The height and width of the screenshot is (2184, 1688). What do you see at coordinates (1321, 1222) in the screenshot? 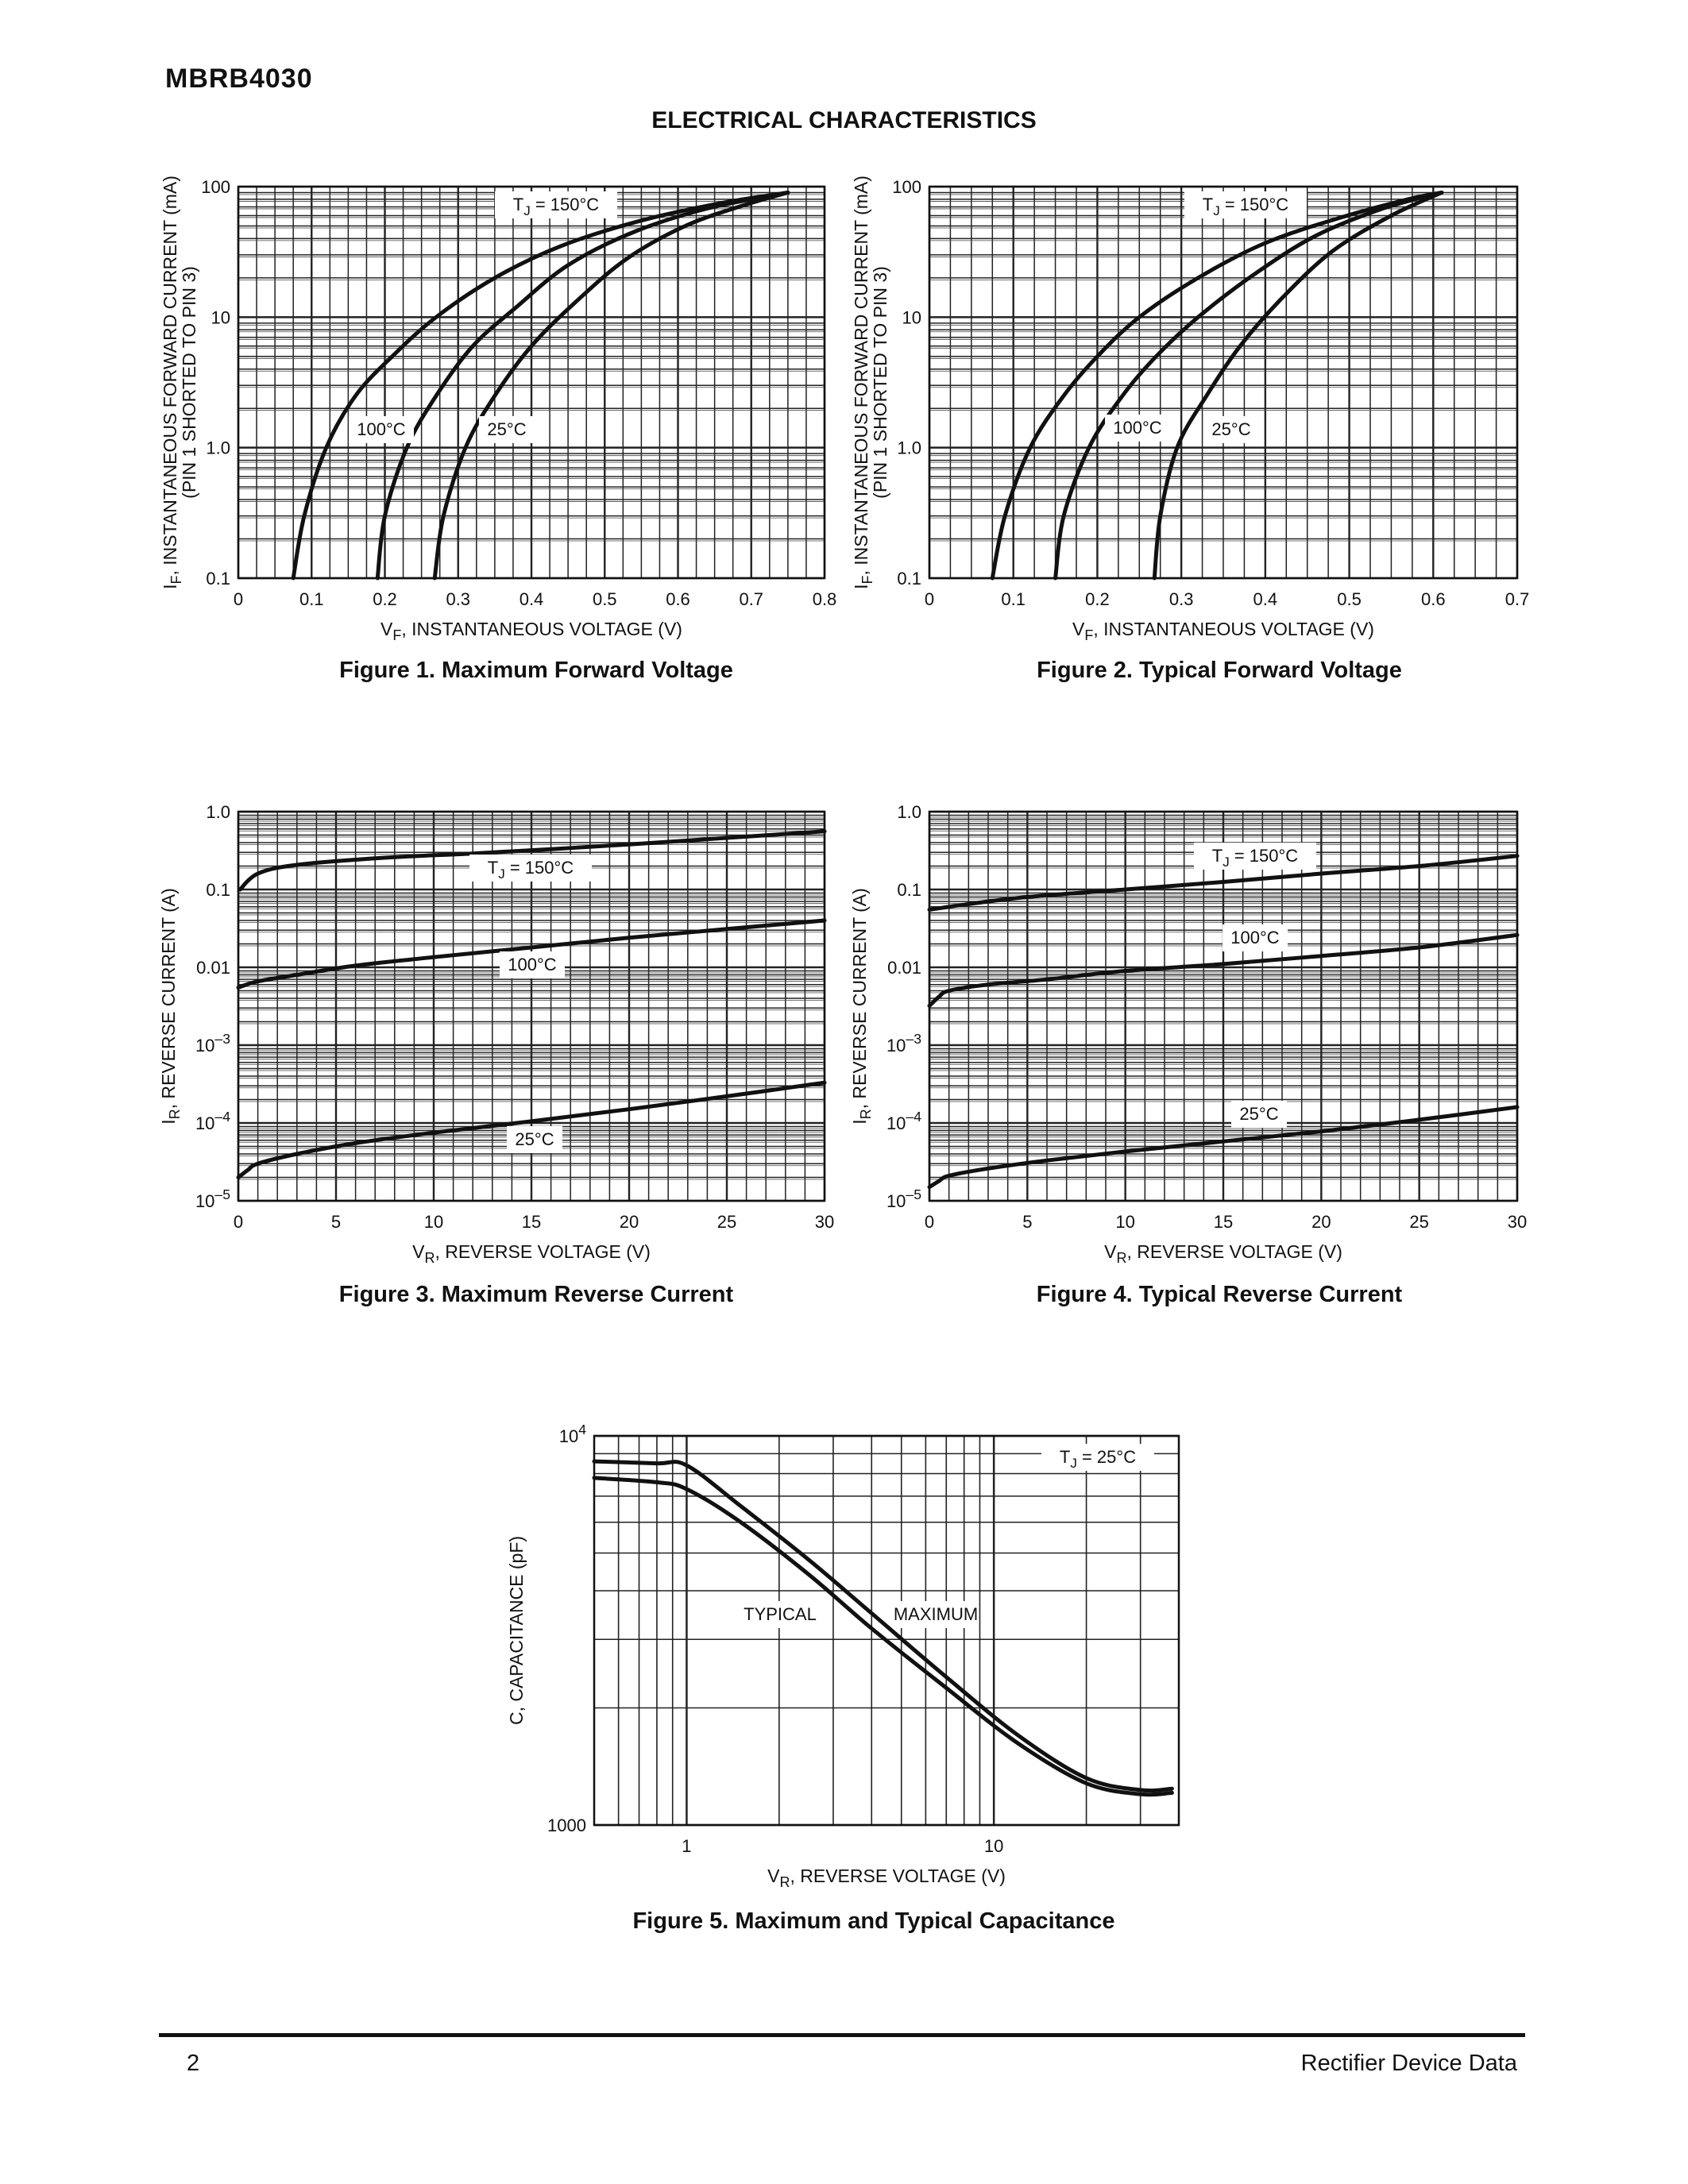
I see `fig4-x-tick-label: 20` at bounding box center [1321, 1222].